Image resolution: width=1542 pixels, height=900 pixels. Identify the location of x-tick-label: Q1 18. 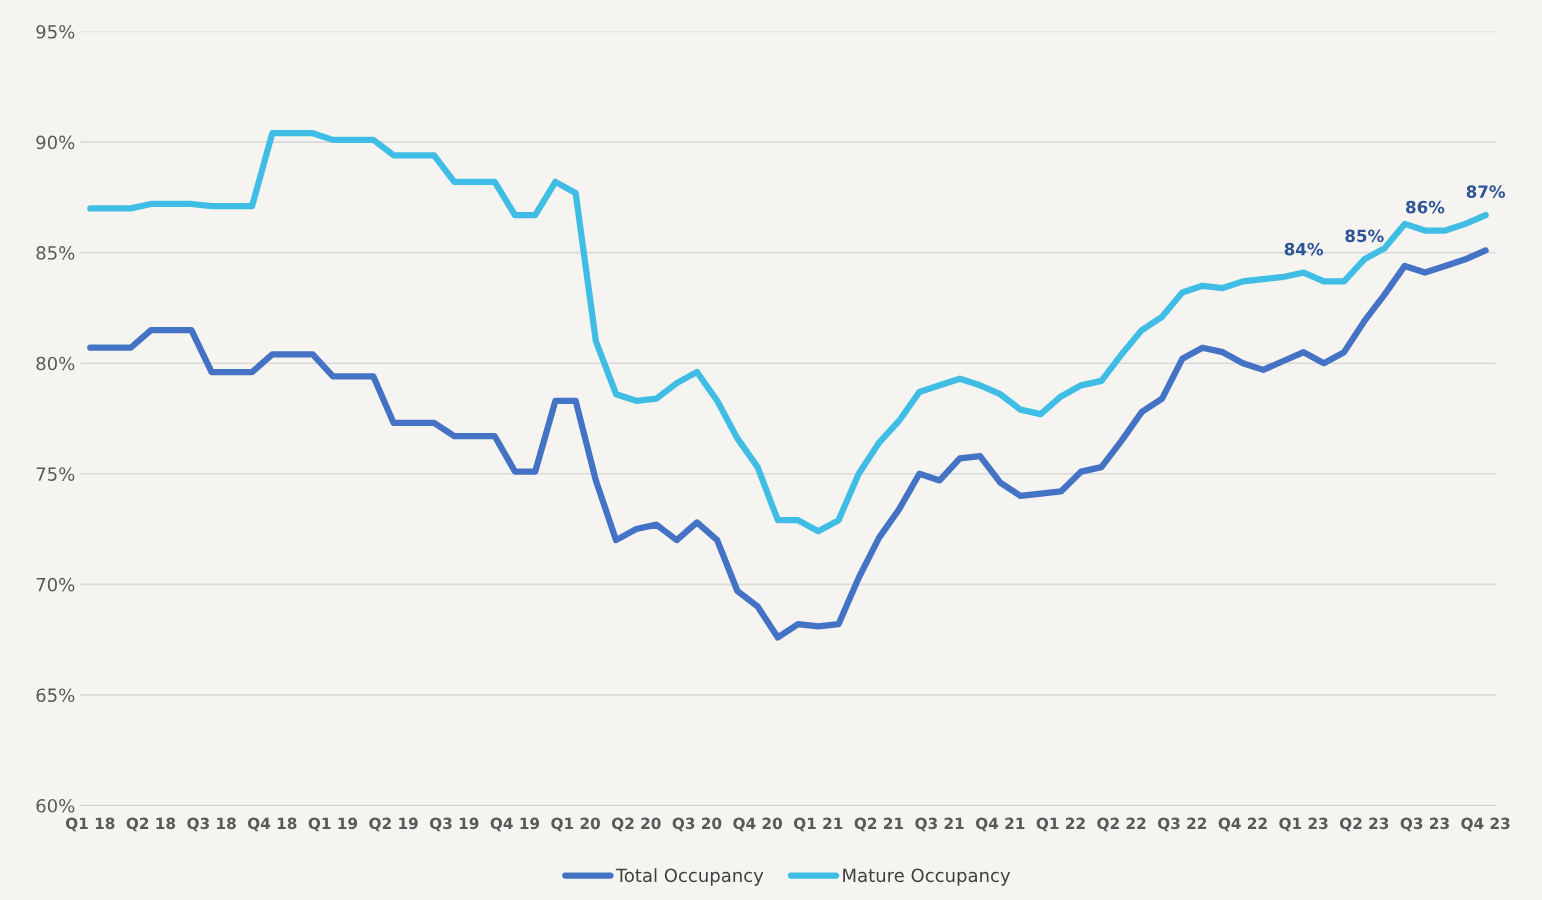
(90, 824).